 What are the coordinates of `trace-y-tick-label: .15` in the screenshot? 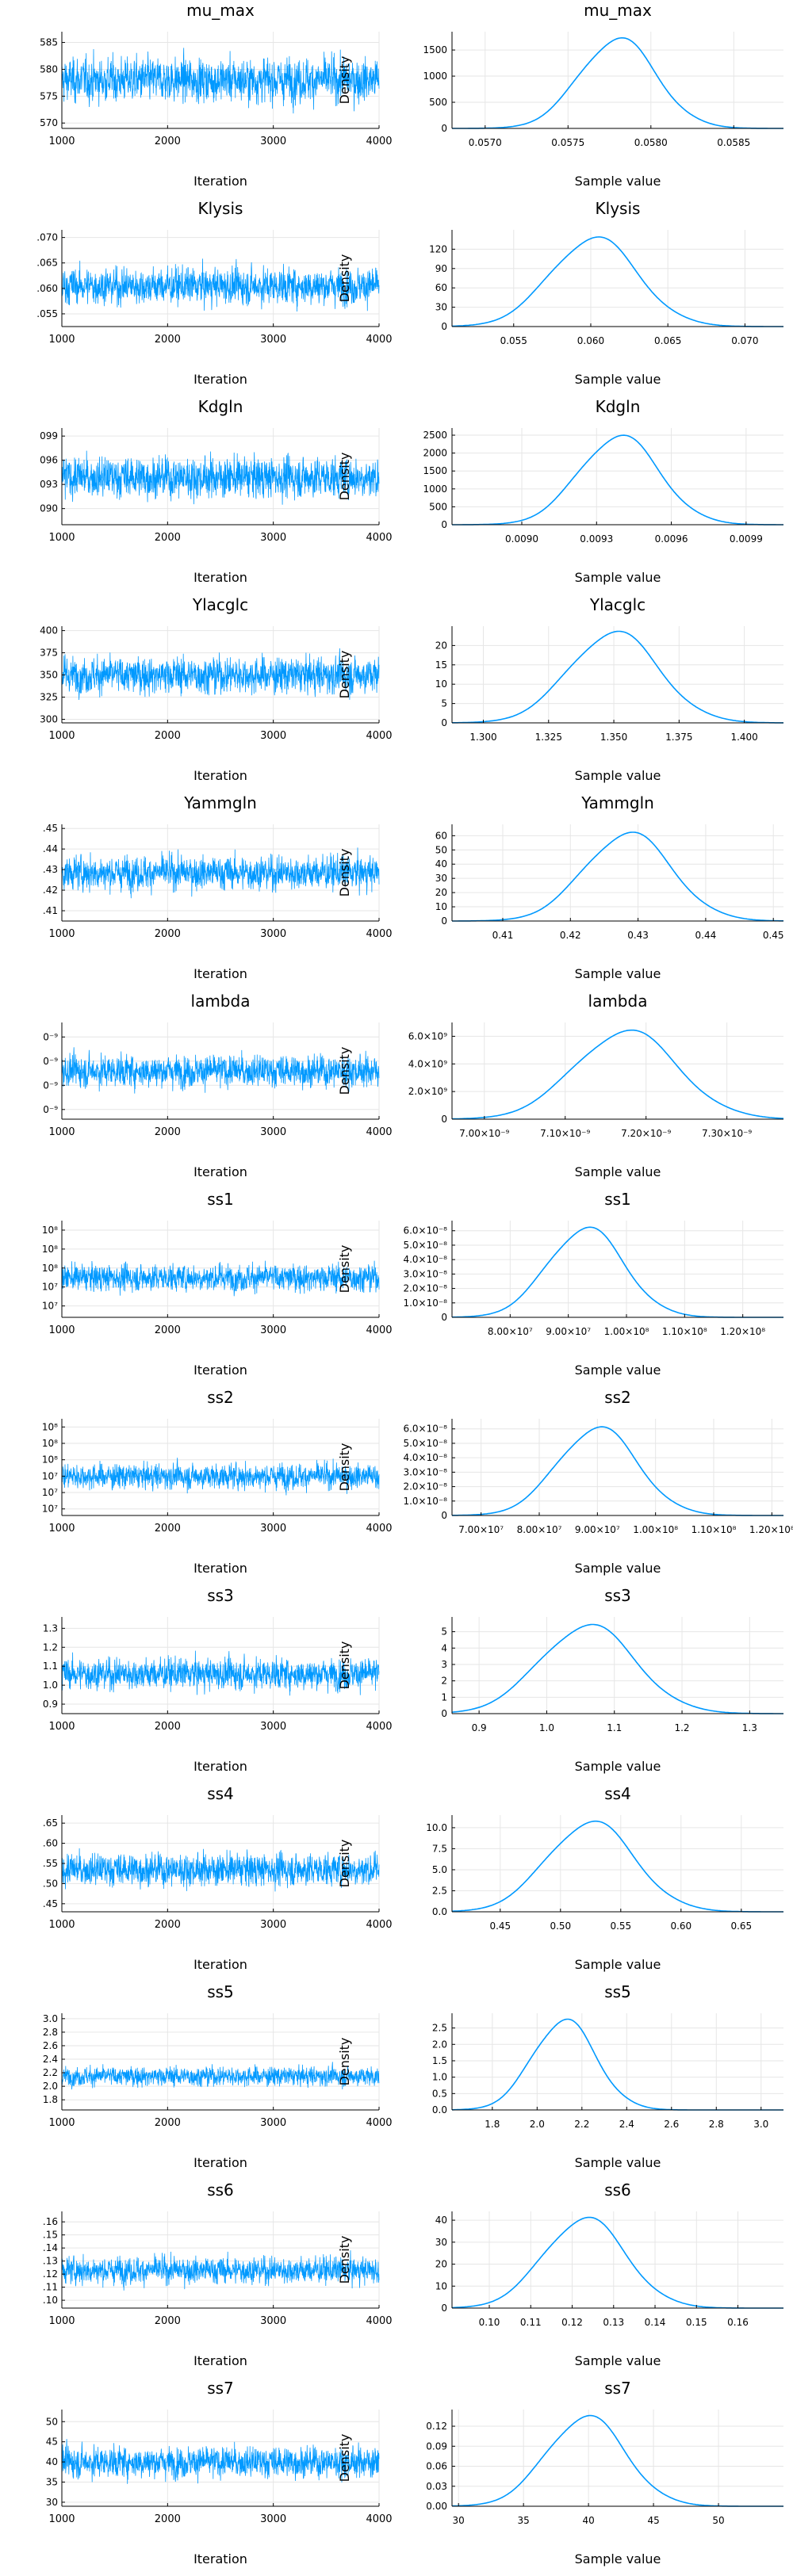 It's located at (50, 2235).